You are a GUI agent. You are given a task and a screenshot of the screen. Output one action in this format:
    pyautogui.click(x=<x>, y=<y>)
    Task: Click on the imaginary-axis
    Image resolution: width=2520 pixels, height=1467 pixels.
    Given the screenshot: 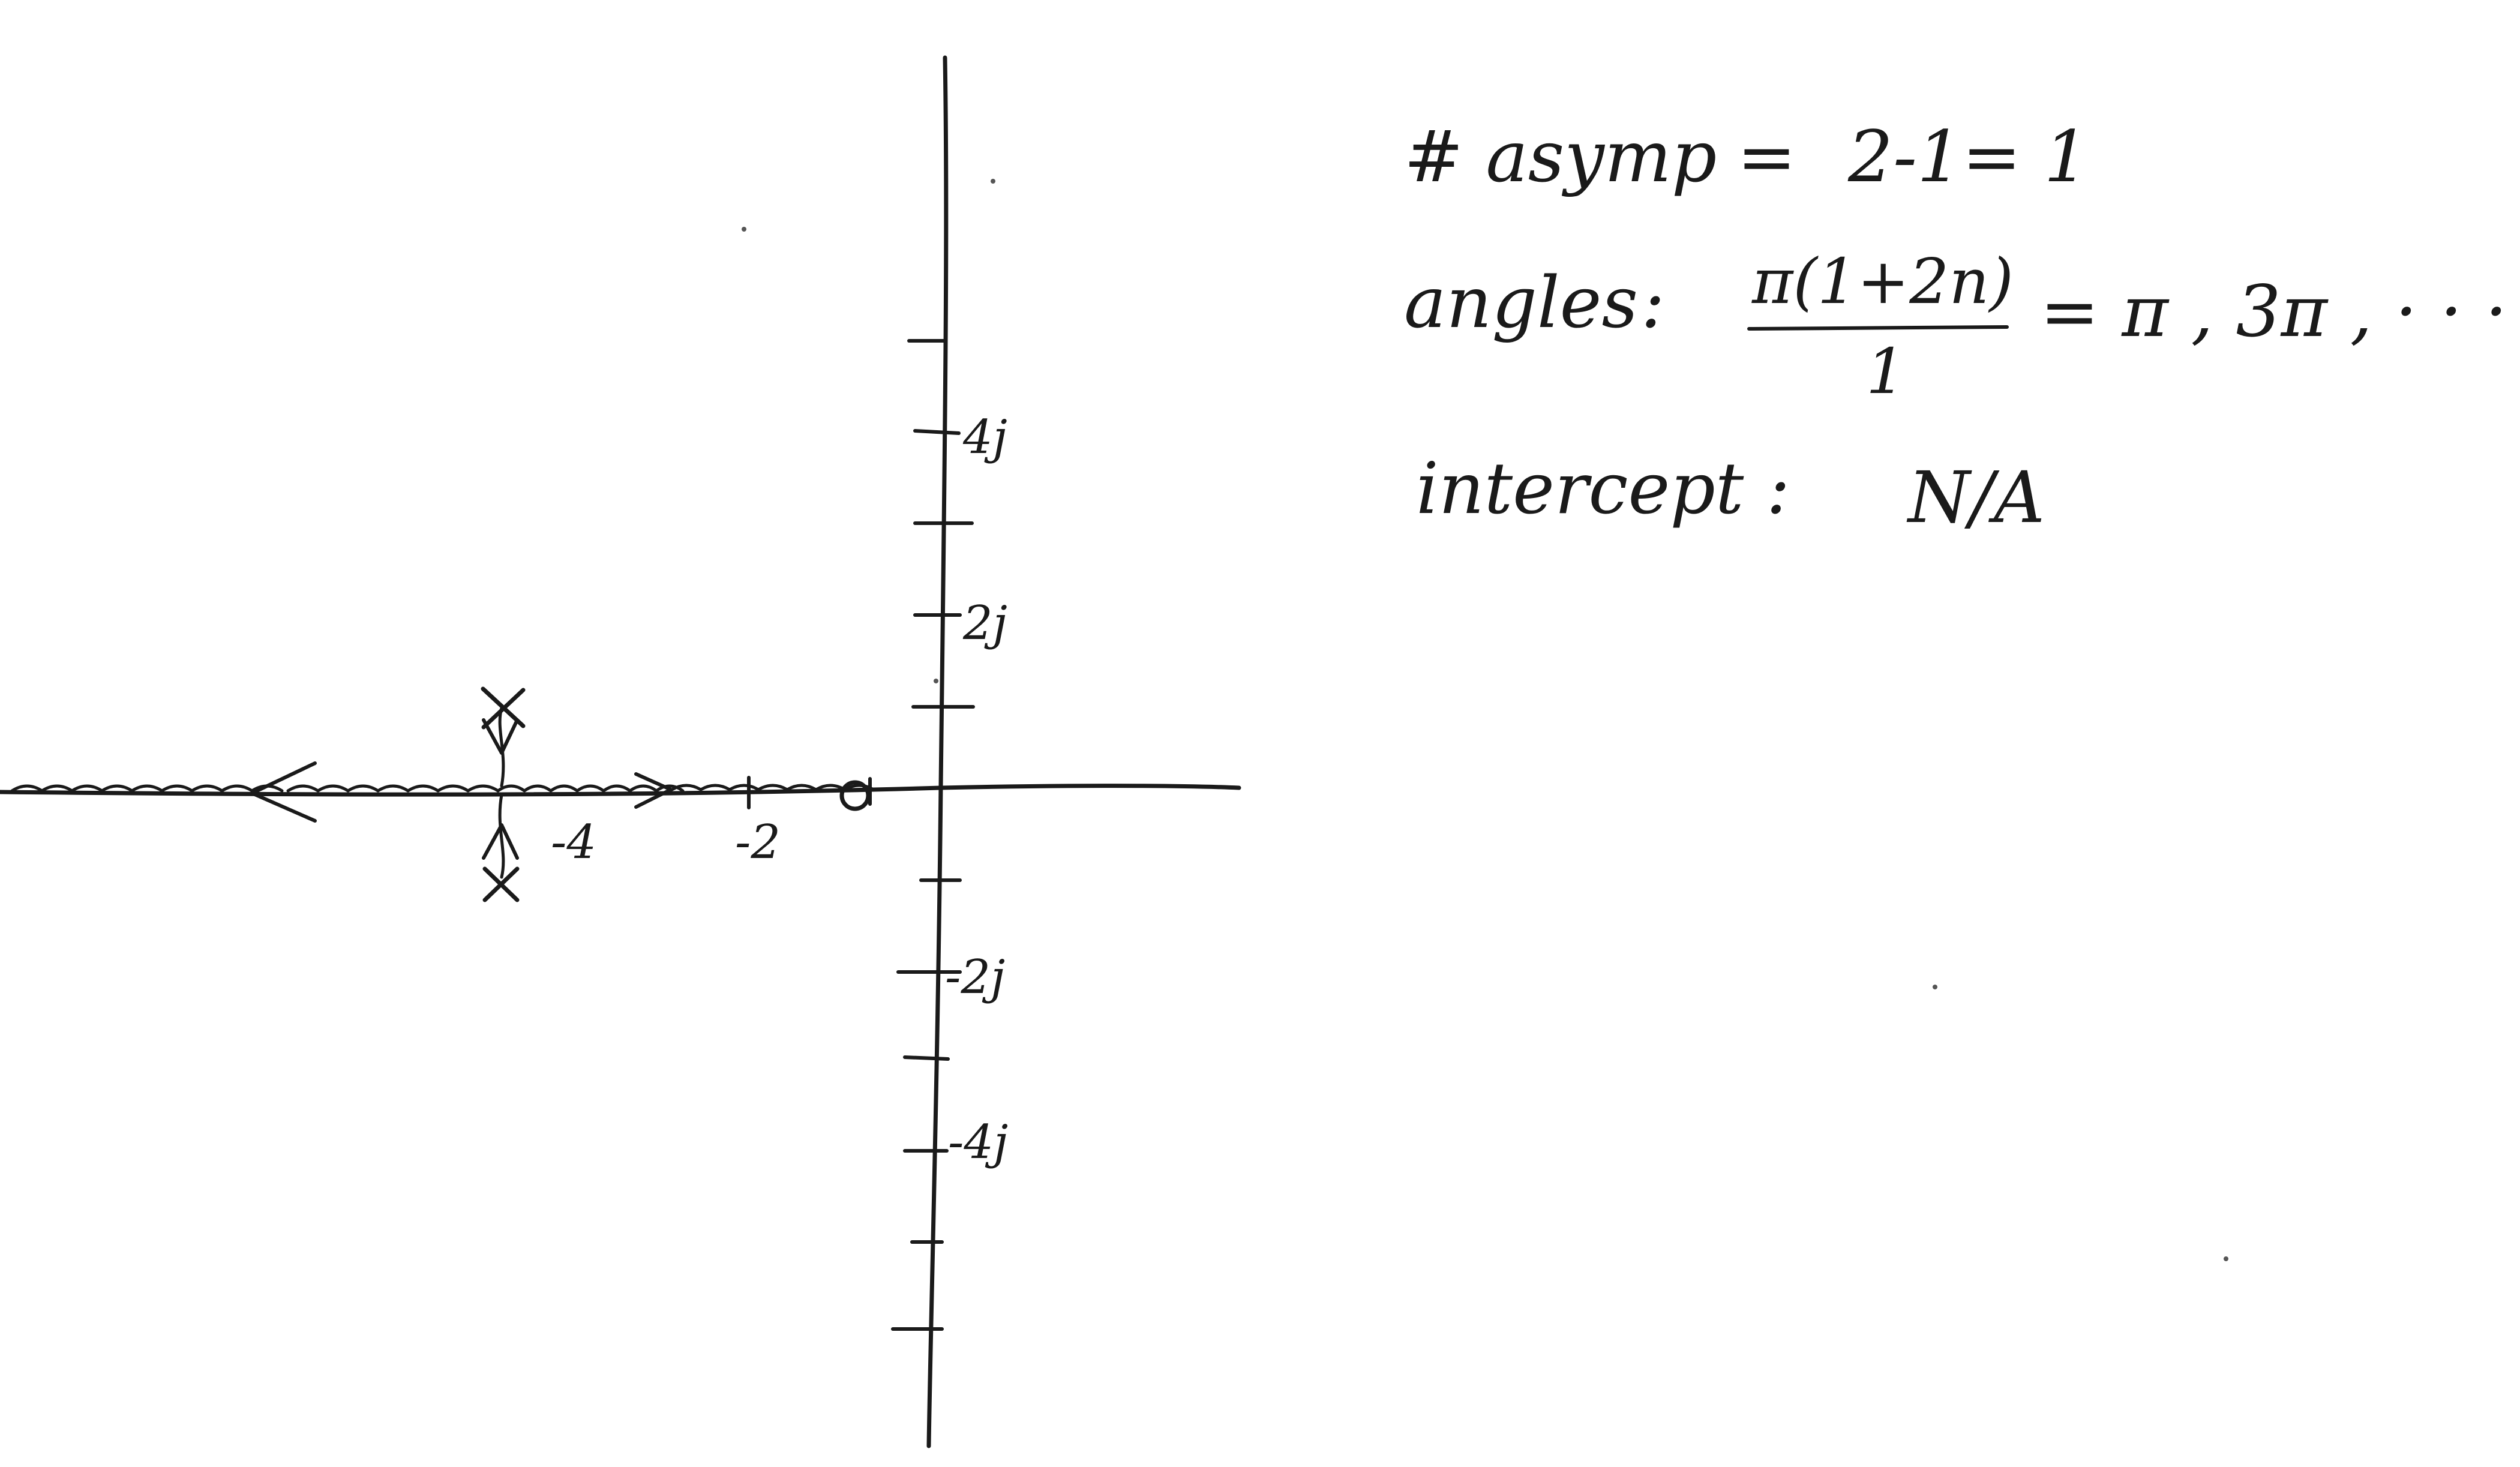 What is the action you would take?
    pyautogui.click(x=937, y=751)
    